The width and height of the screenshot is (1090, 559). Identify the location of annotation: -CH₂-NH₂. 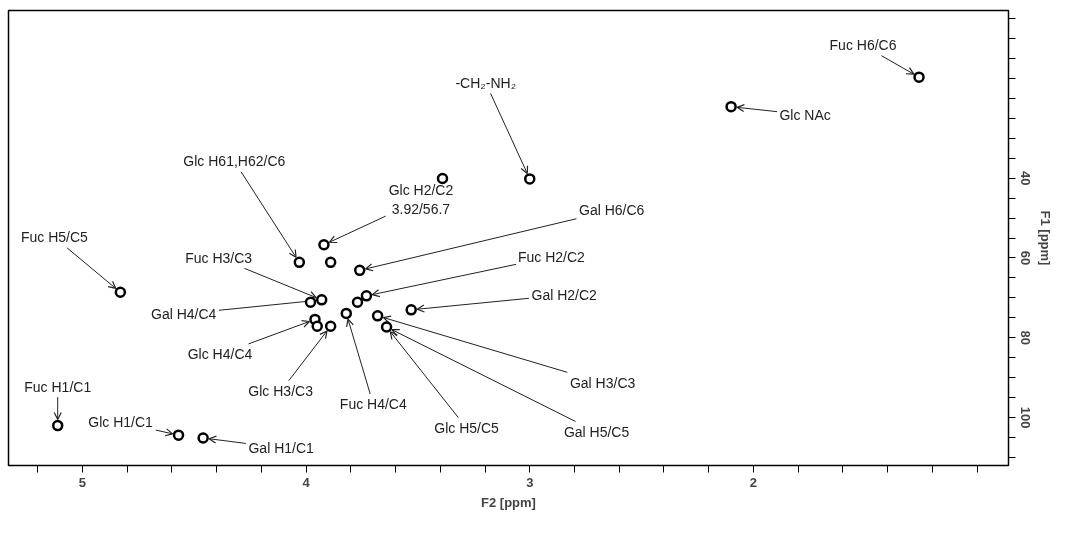
(486, 82).